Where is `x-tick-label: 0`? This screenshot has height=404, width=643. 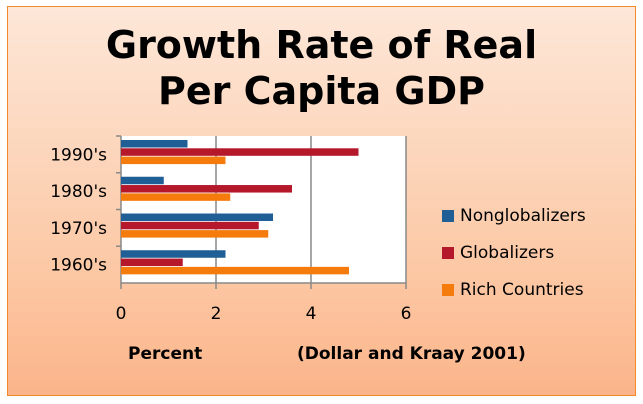
x-tick-label: 0 is located at coordinates (121, 314).